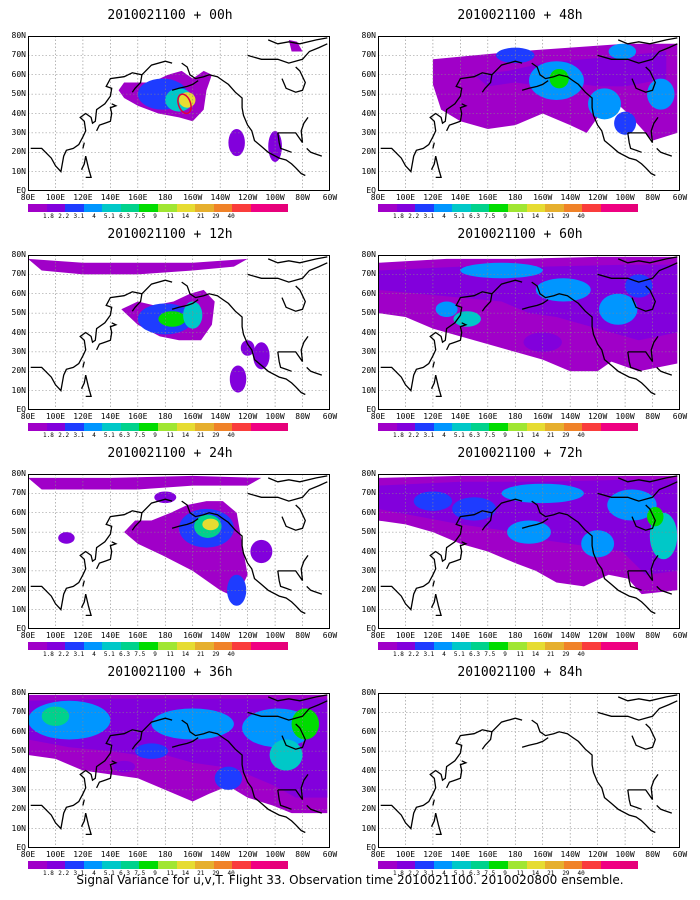 This screenshot has height=900, width=700. What do you see at coordinates (247, 635) in the screenshot?
I see `longitude-label: 120W` at bounding box center [247, 635].